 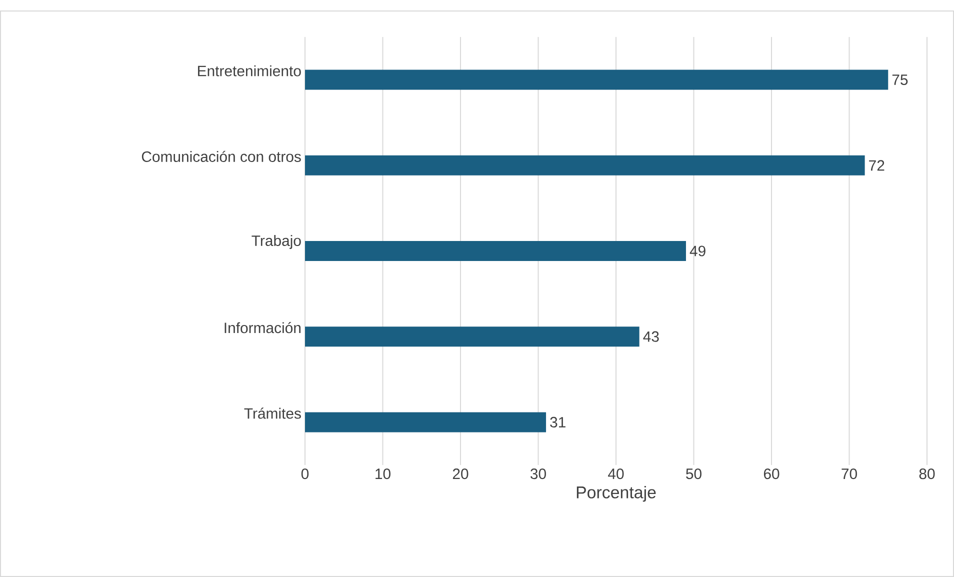 What do you see at coordinates (276, 242) in the screenshot?
I see `y-tick-label: Trabajo` at bounding box center [276, 242].